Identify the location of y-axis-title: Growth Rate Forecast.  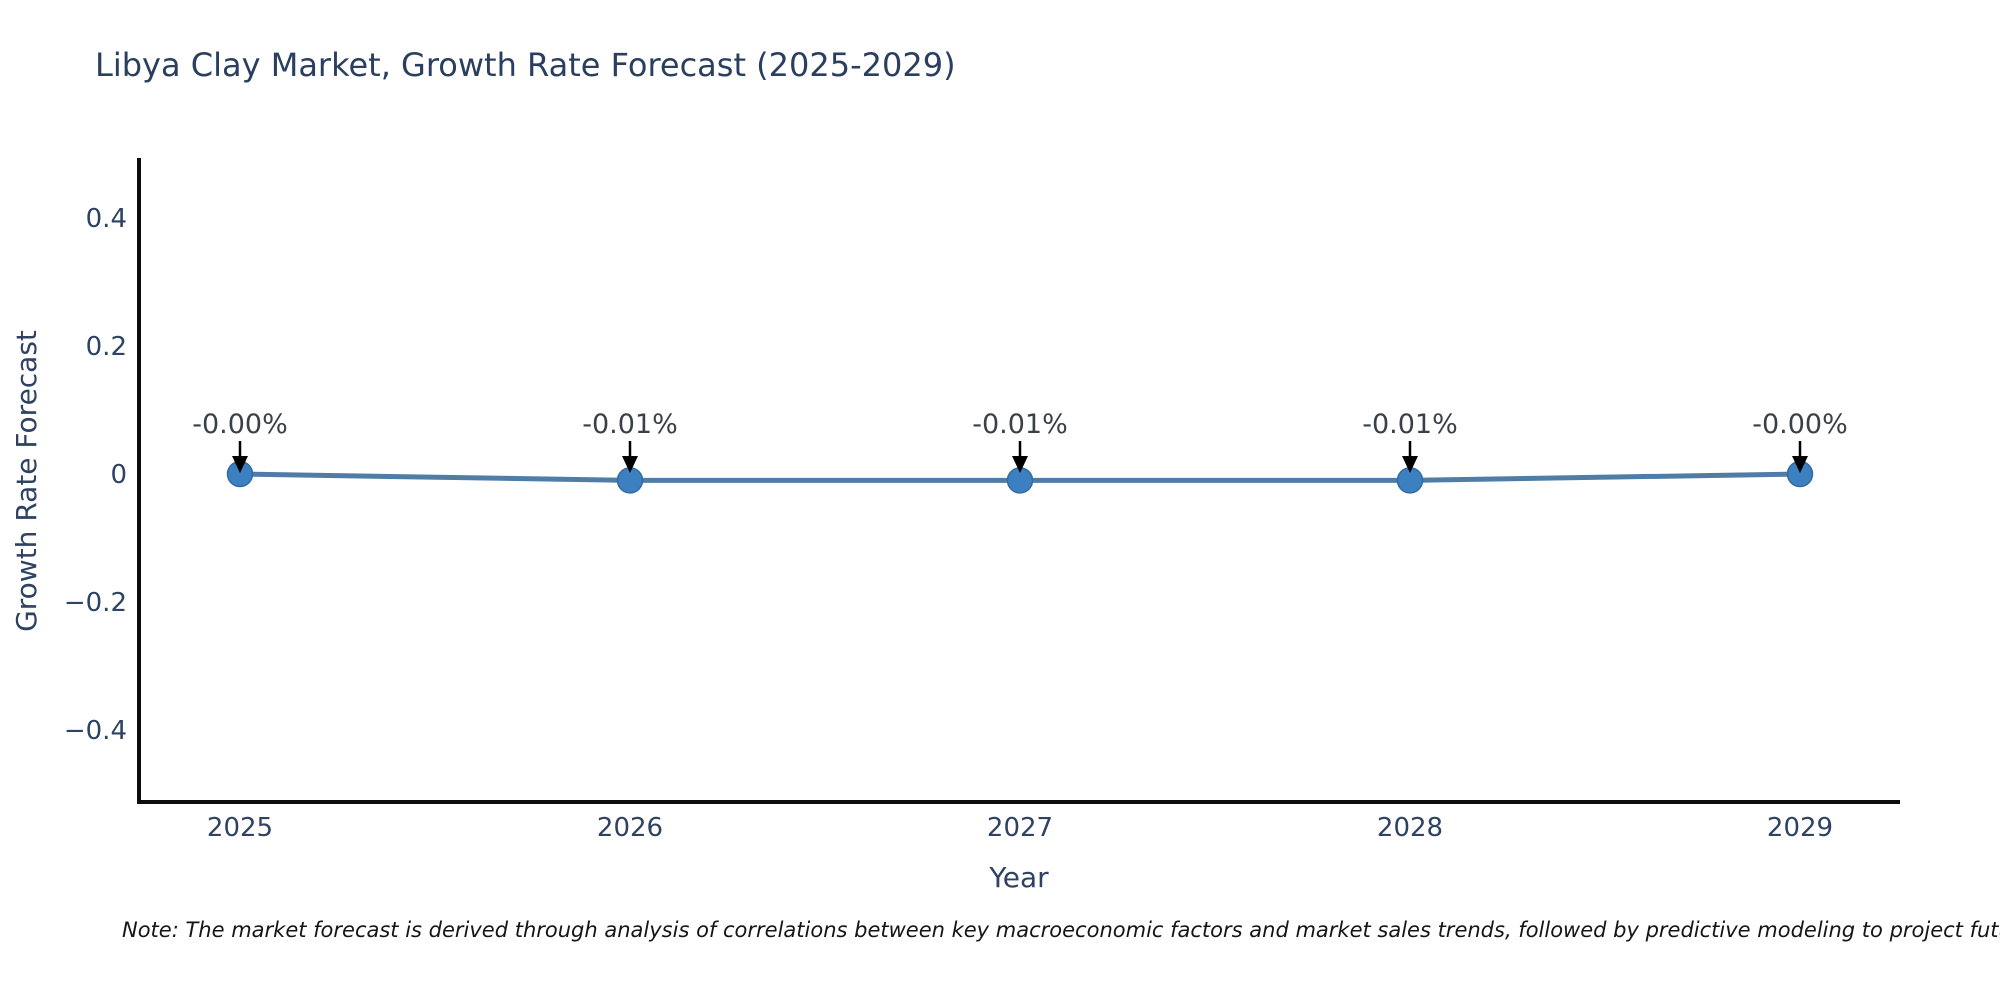
(26, 481).